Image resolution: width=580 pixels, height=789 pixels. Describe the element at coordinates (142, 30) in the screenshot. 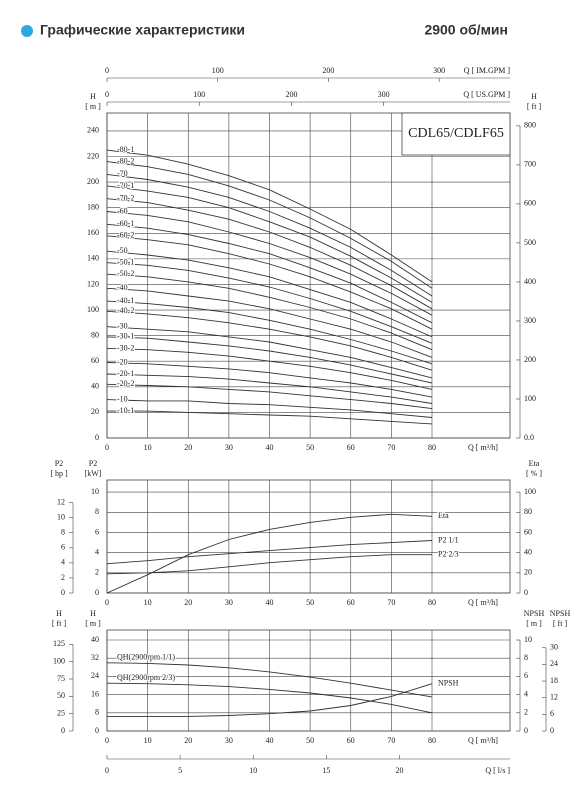

I see `page-title: Графические характеристики` at that location.